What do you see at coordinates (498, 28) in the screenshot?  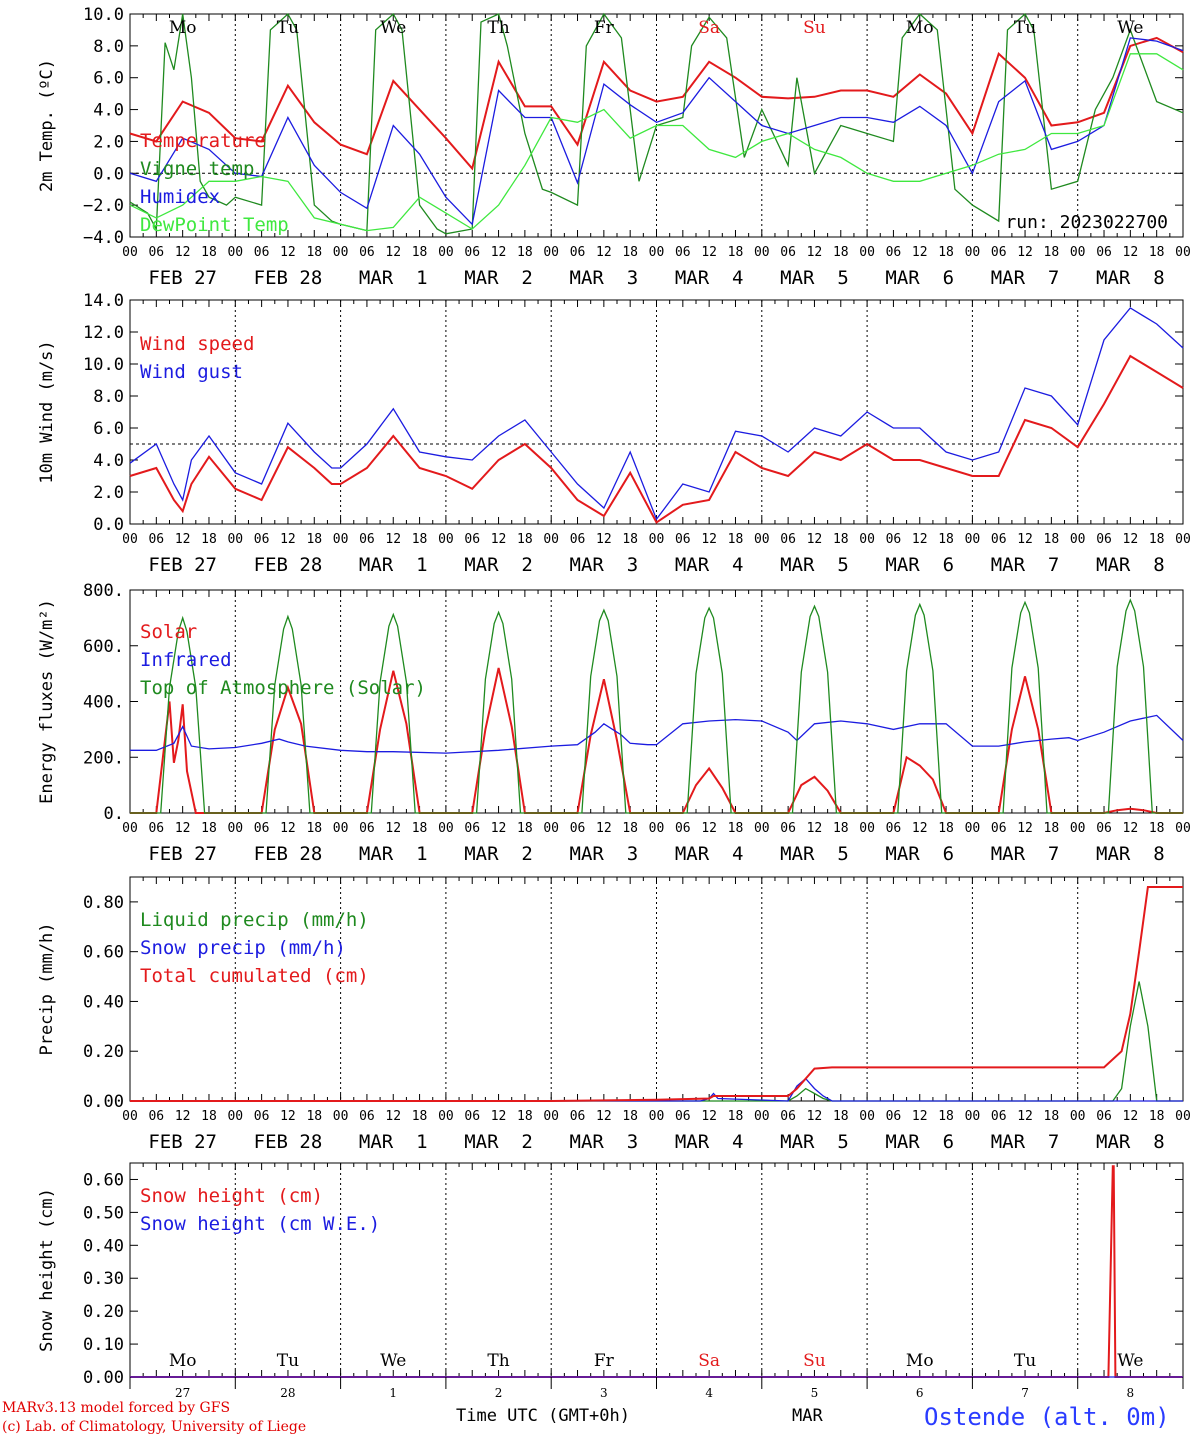 I see `weekday-label: Th` at bounding box center [498, 28].